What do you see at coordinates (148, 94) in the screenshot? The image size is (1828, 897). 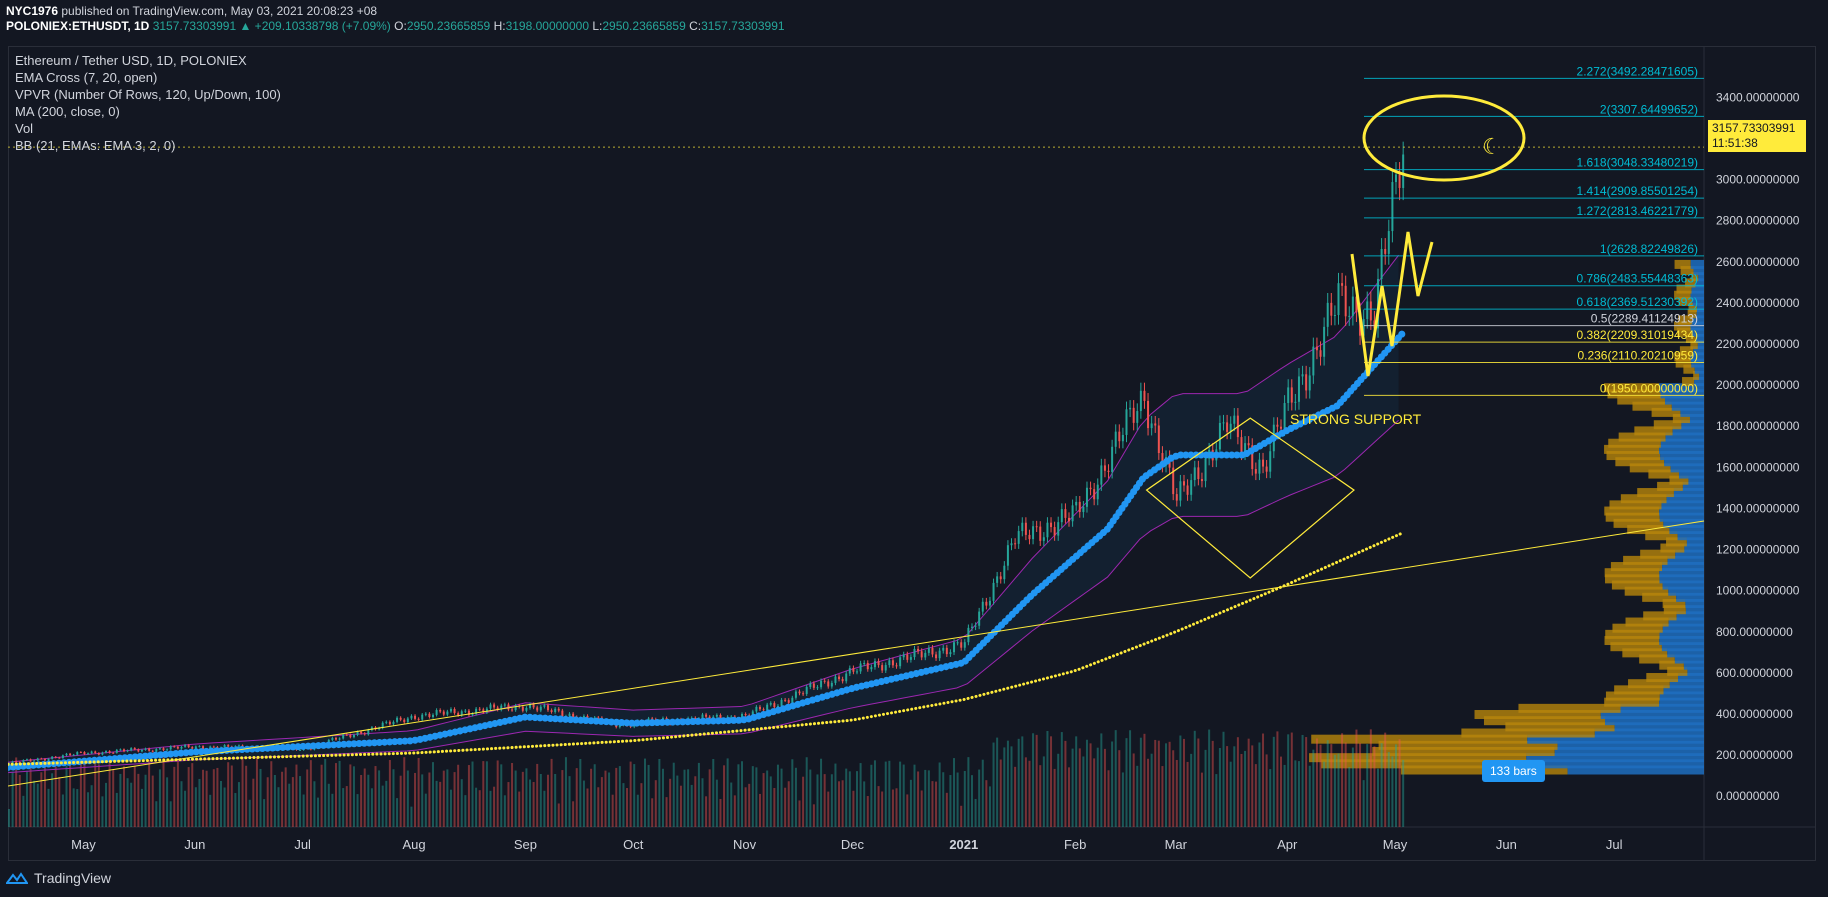 I see `legend-vpvr: VPVR (Number Of Rows, 120, Up/Down, 100)` at bounding box center [148, 94].